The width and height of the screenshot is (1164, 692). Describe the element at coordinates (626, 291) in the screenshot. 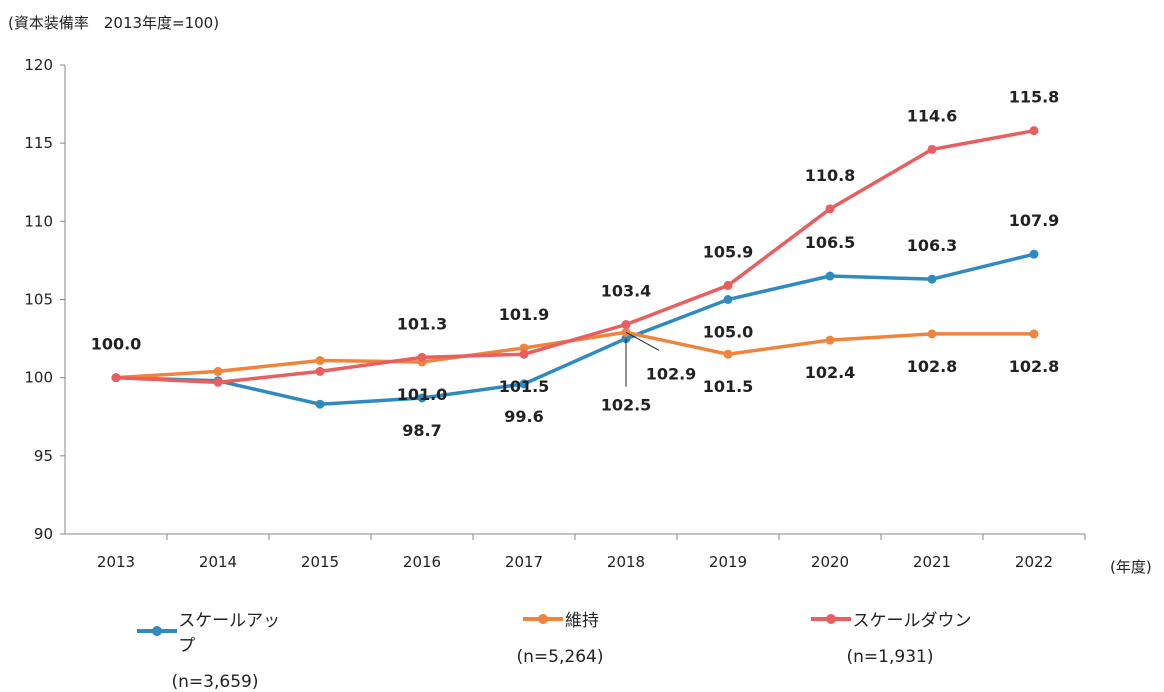

I see `data-label: 103.4` at that location.